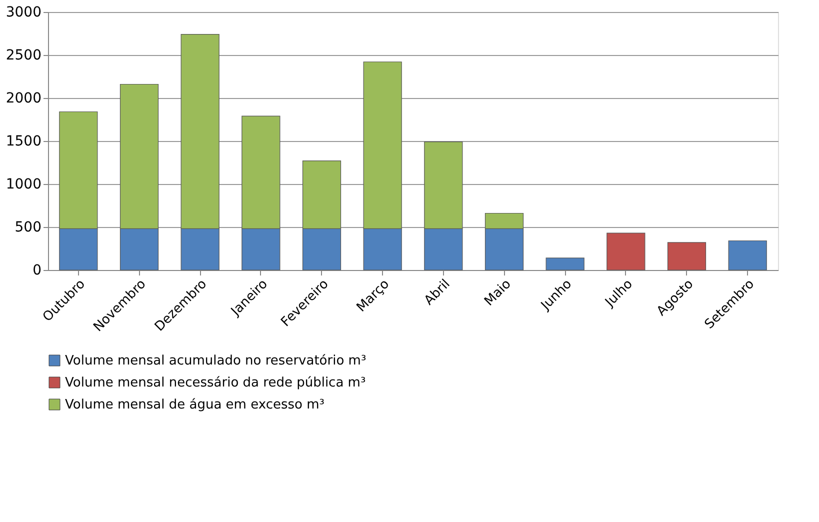  I want to click on y-tick-label: 0, so click(37, 270).